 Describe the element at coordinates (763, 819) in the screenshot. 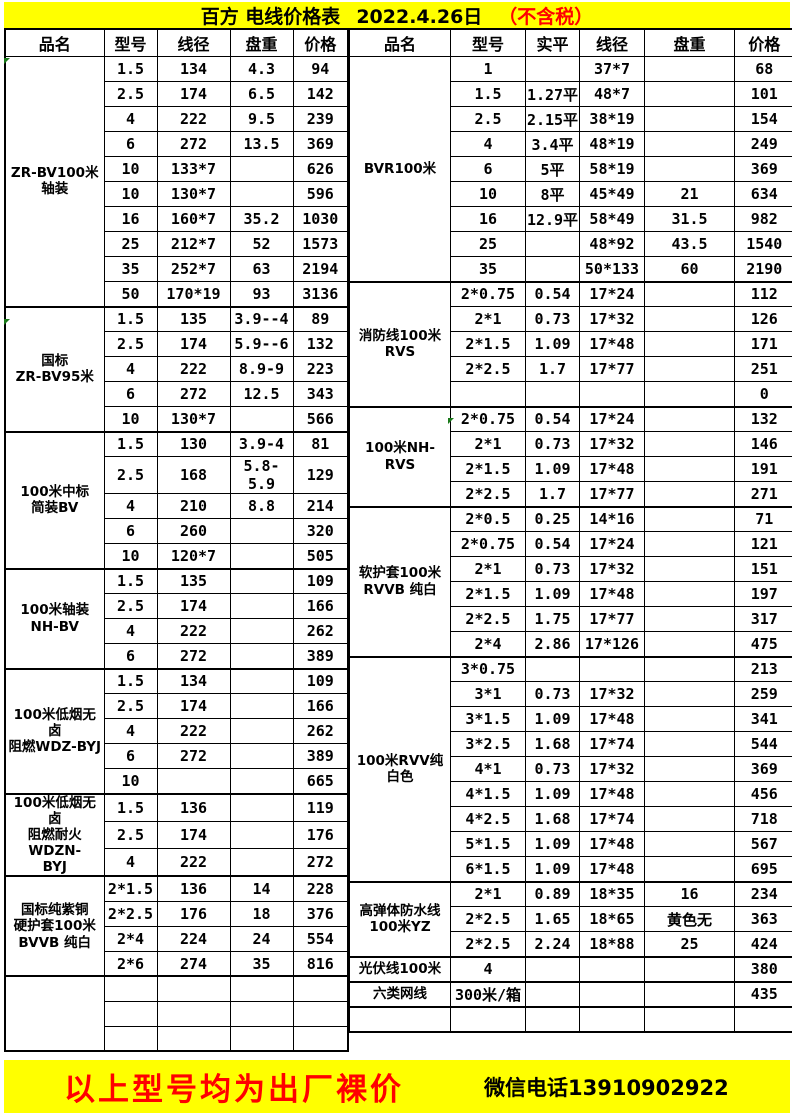

I see `data-cell-价格: 718` at that location.